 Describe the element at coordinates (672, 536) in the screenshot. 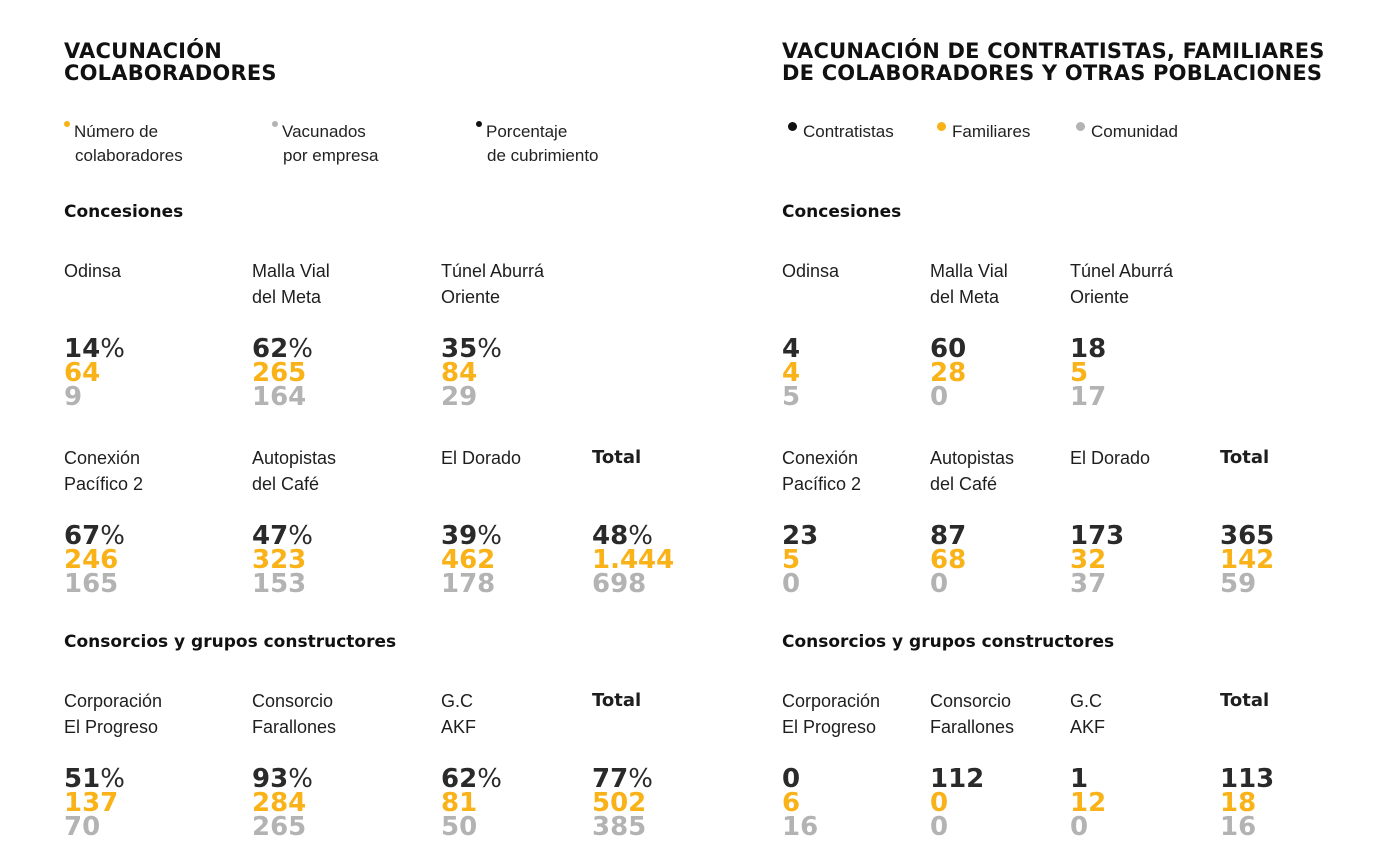

I see `coverage-percent: 48%` at that location.